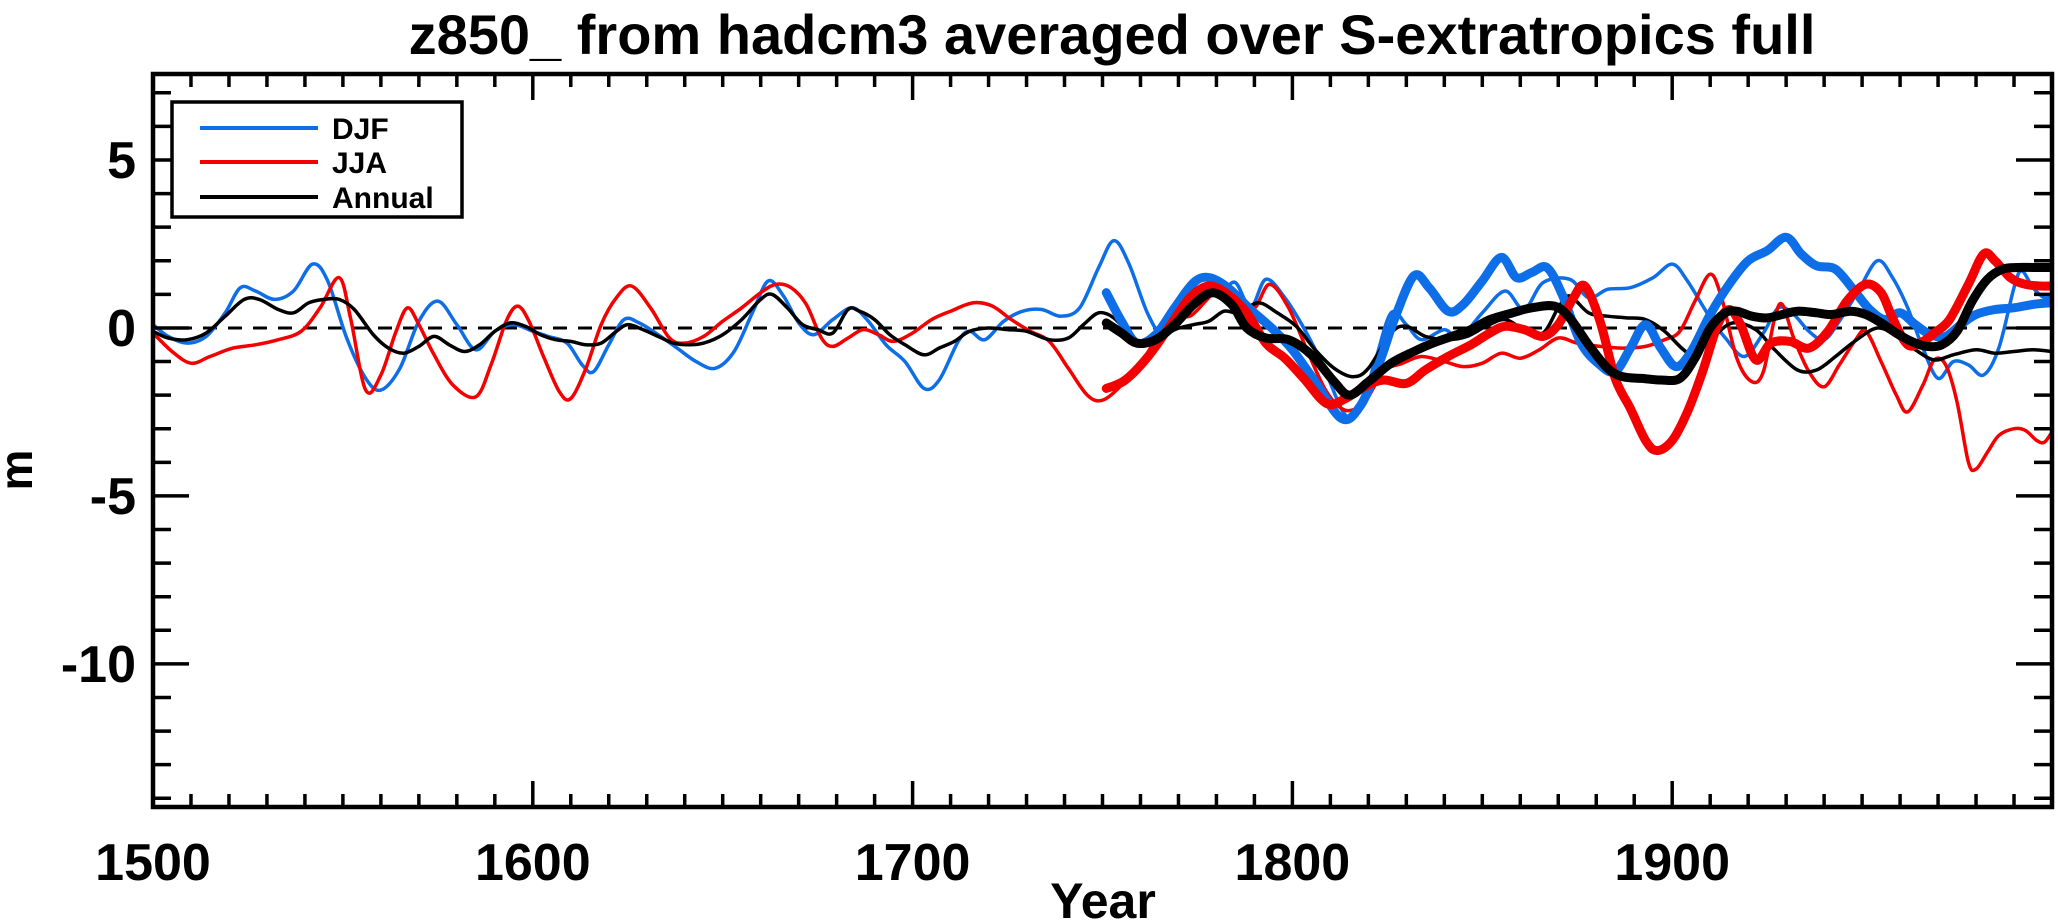 This screenshot has width=2058, height=924. Describe the element at coordinates (1672, 863) in the screenshot. I see `x-tick-label: 1900` at that location.